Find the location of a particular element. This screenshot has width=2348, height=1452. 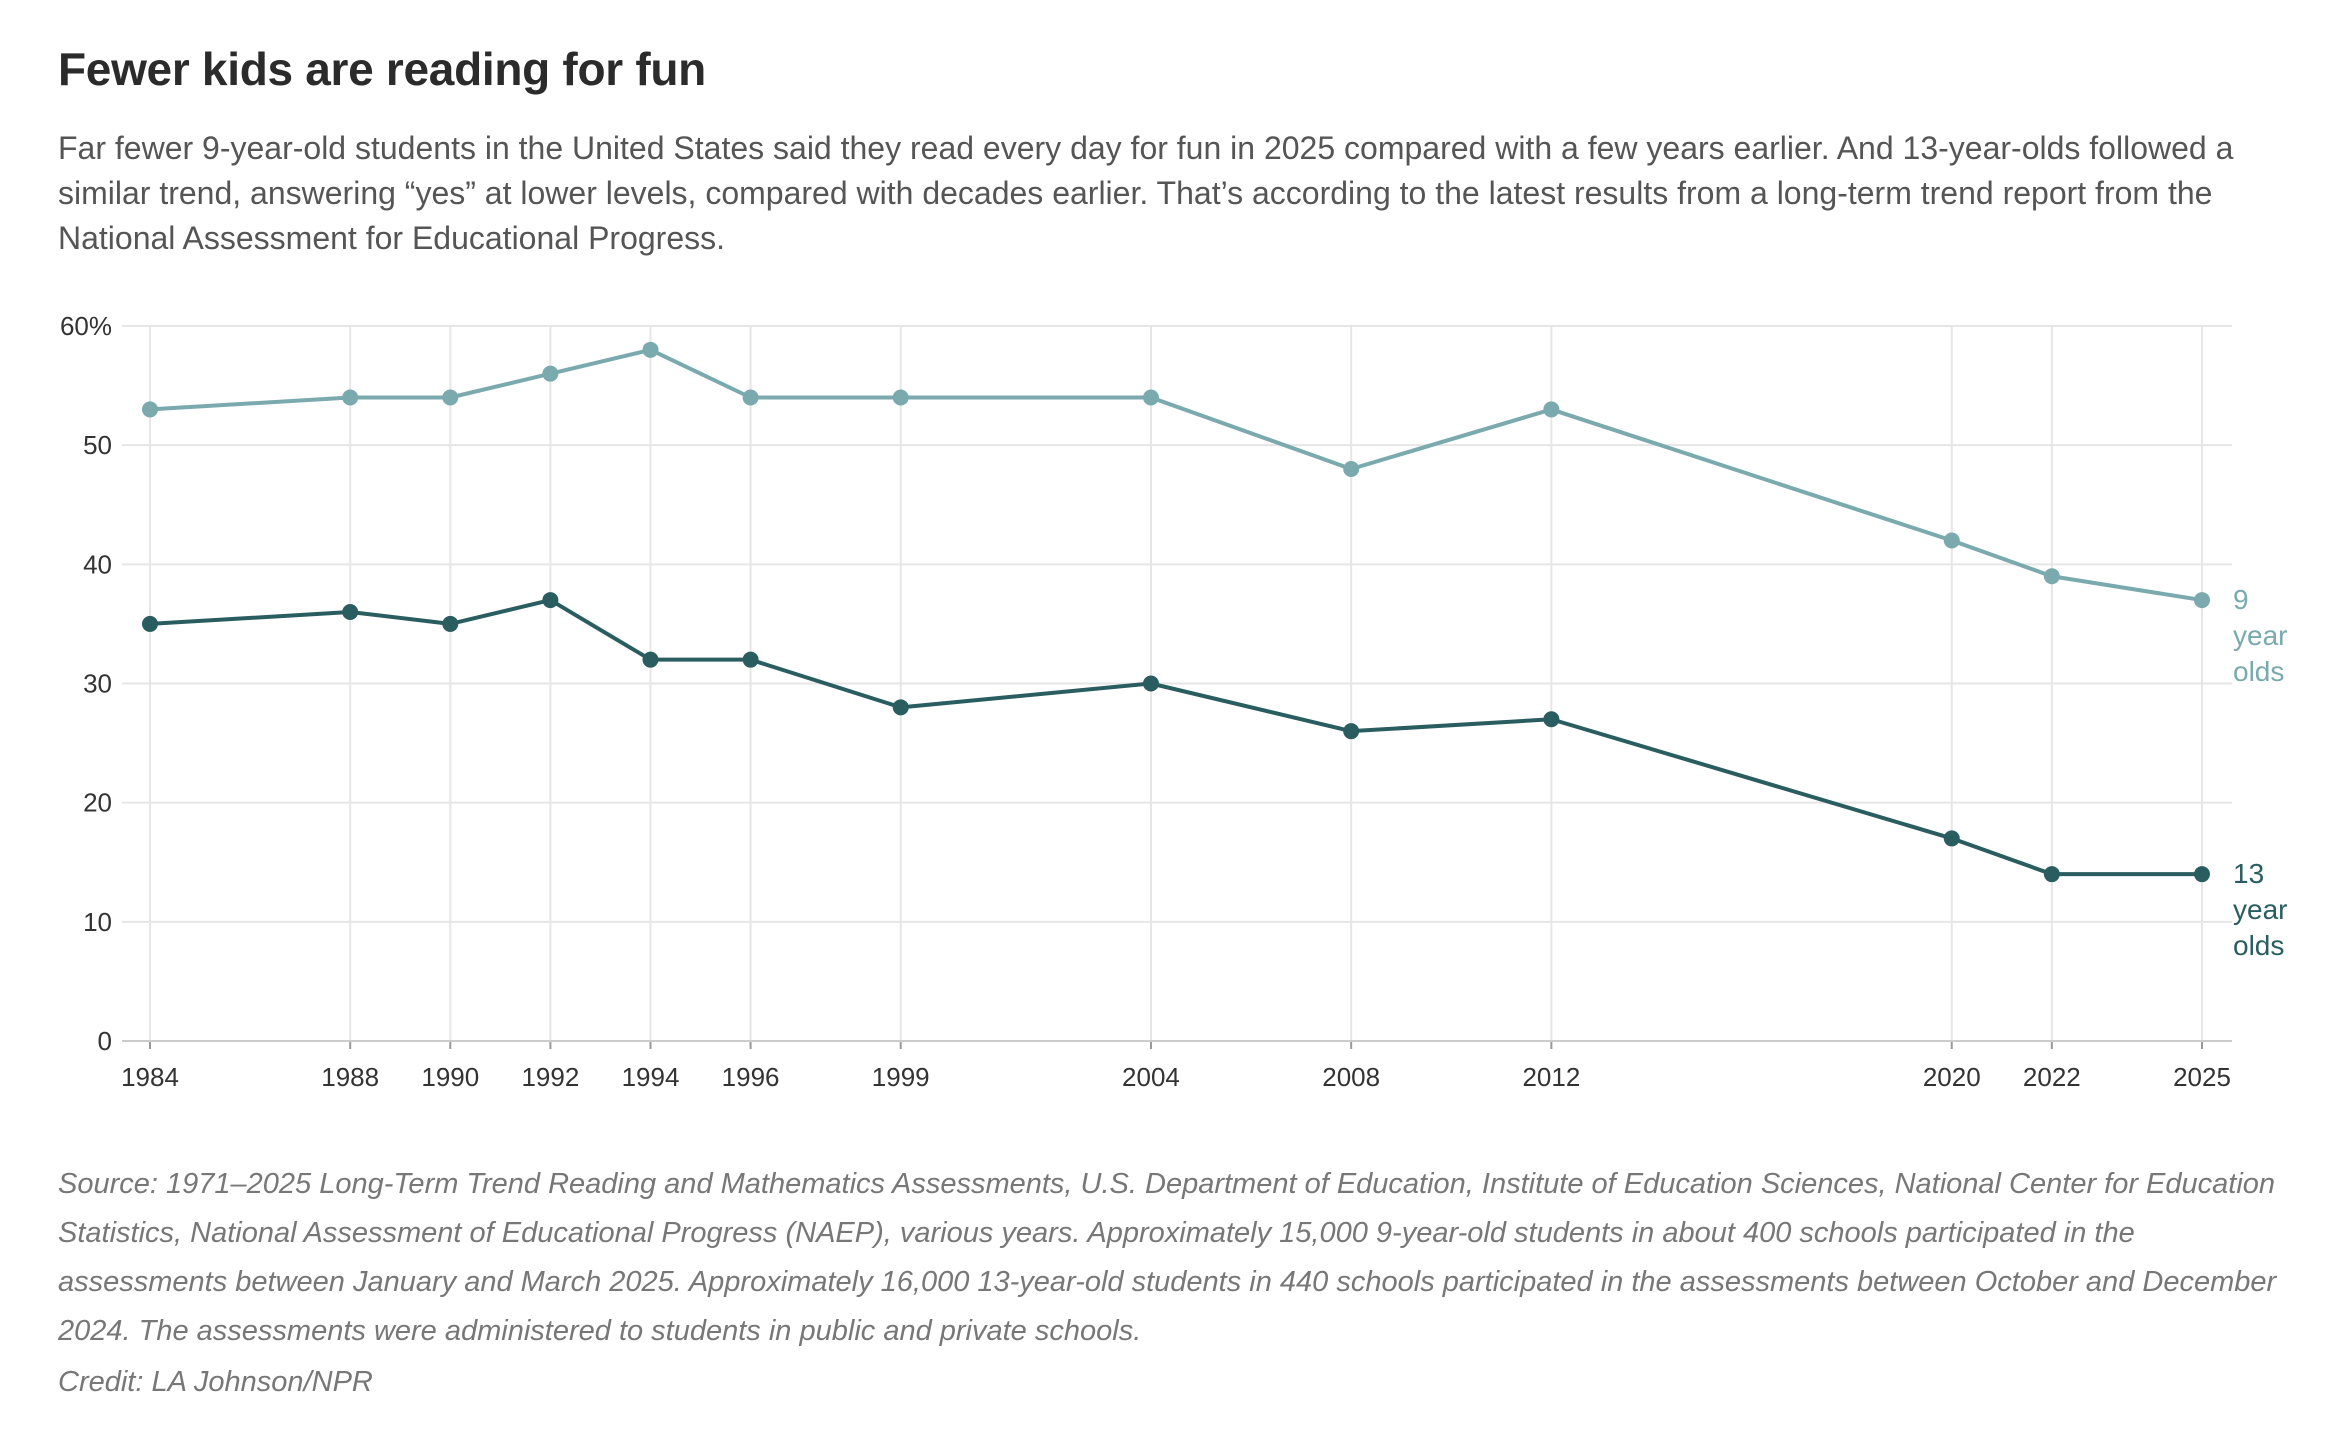

y-tick-label: 10 is located at coordinates (97, 922).